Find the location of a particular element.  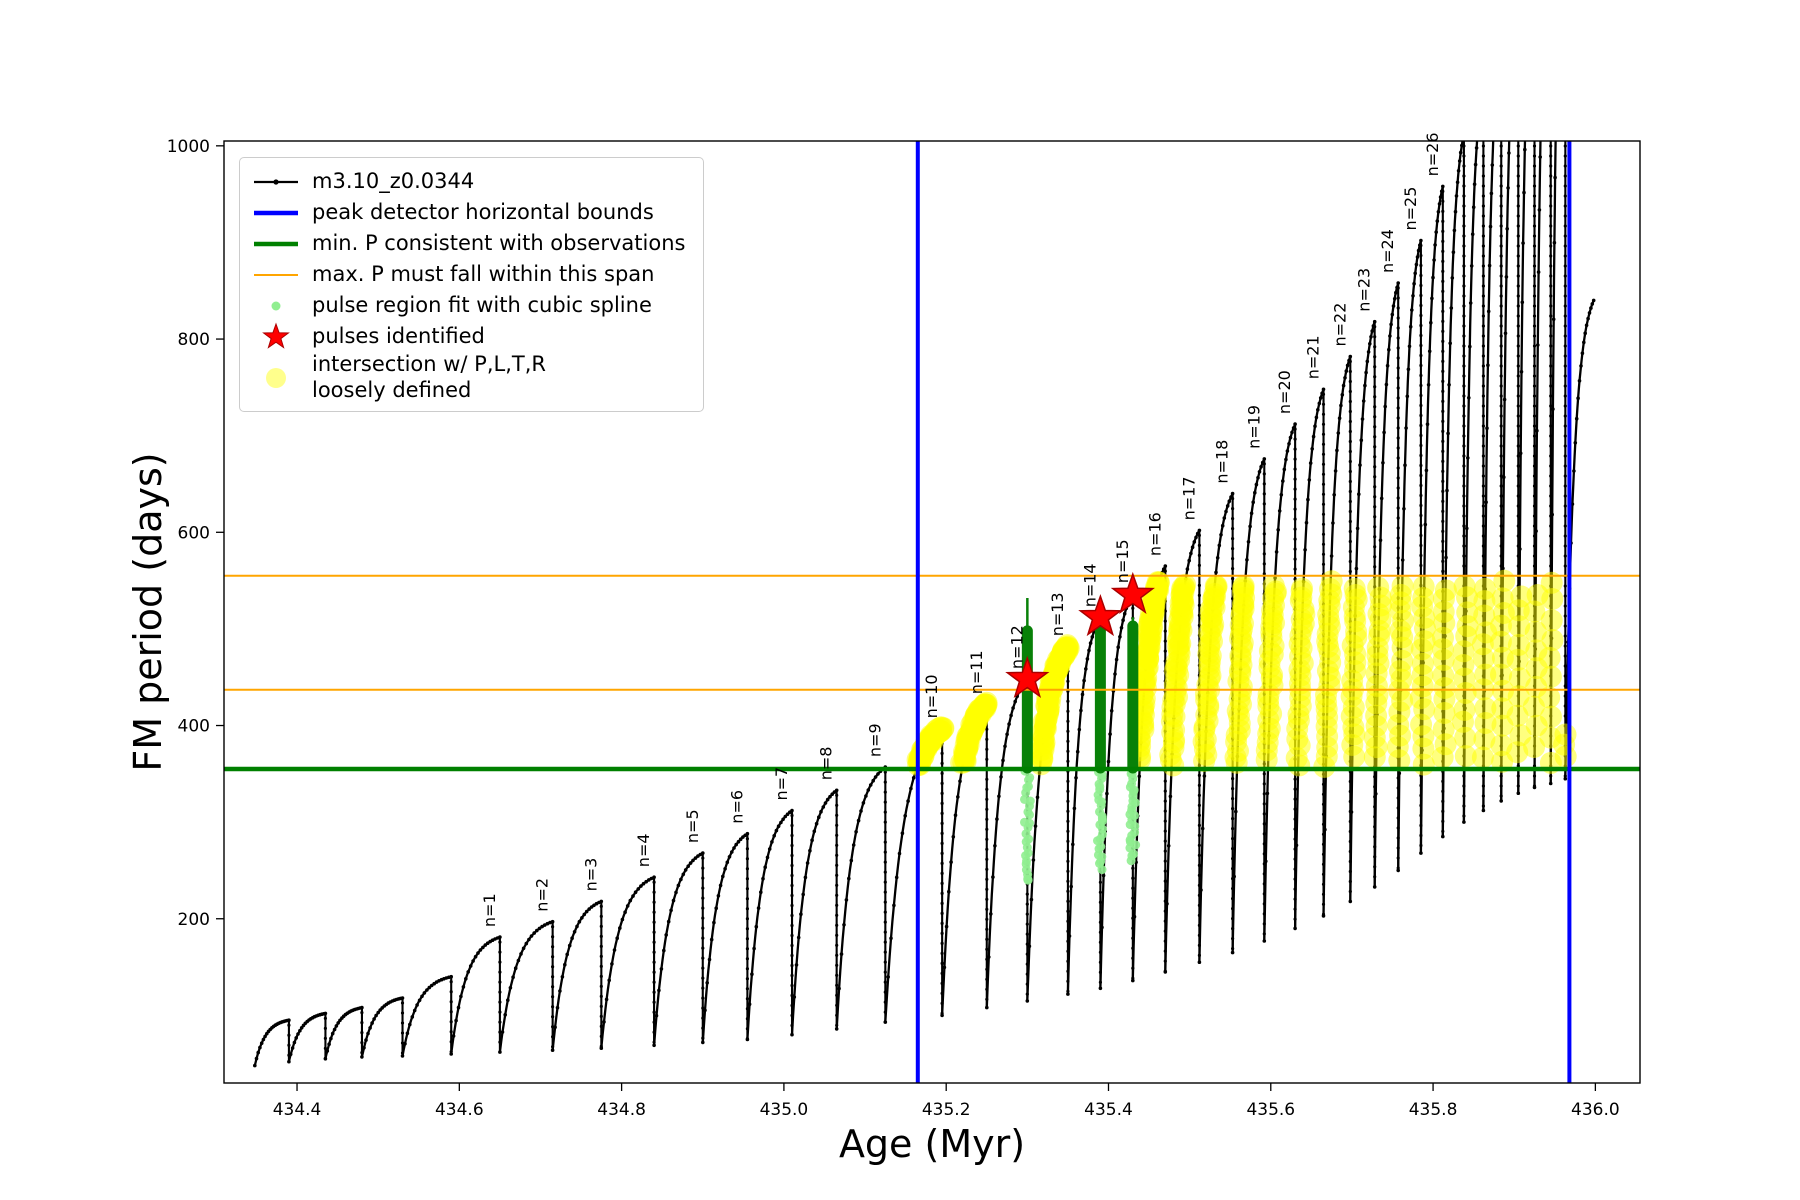

legend-label: intersection w/ P,L,T,R loosely defined is located at coordinates (429, 377).